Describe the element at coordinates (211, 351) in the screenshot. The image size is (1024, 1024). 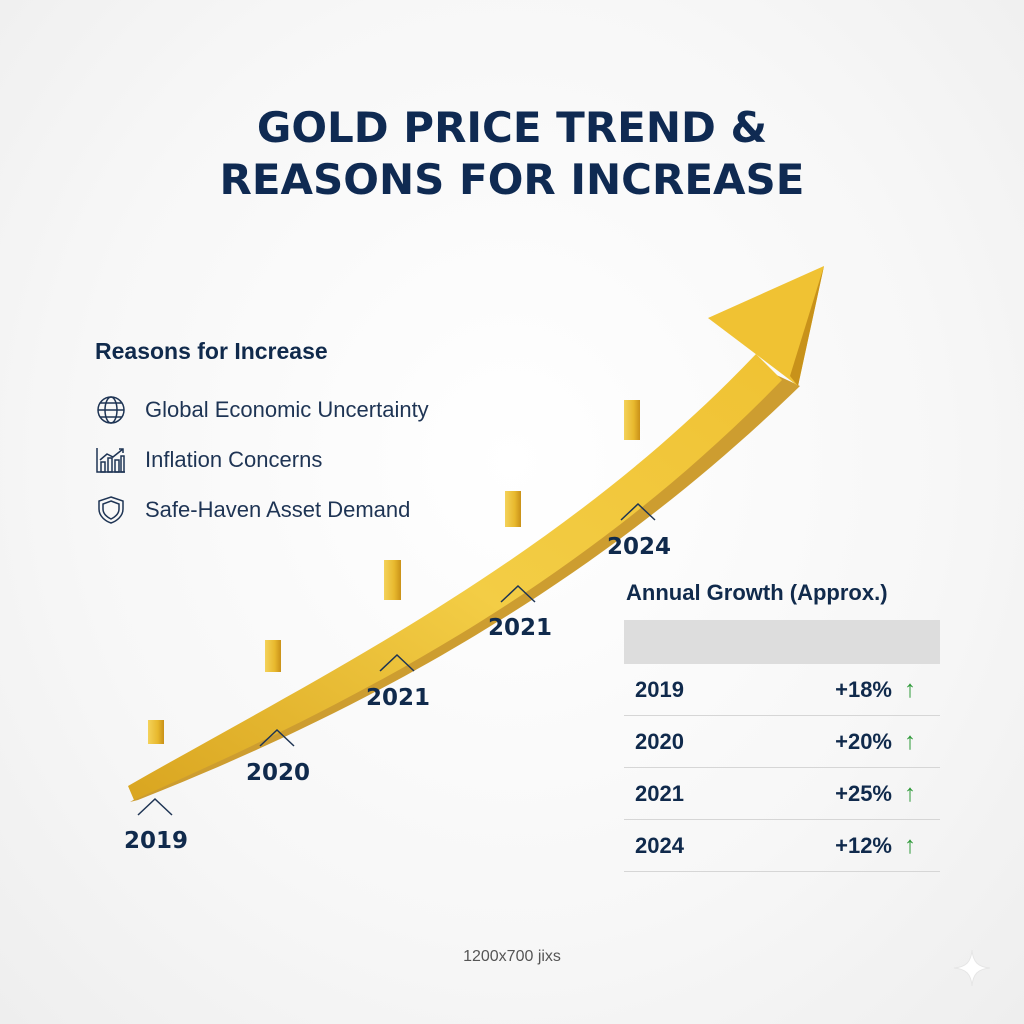
I see `reasons-heading: Reasons for Increase` at that location.